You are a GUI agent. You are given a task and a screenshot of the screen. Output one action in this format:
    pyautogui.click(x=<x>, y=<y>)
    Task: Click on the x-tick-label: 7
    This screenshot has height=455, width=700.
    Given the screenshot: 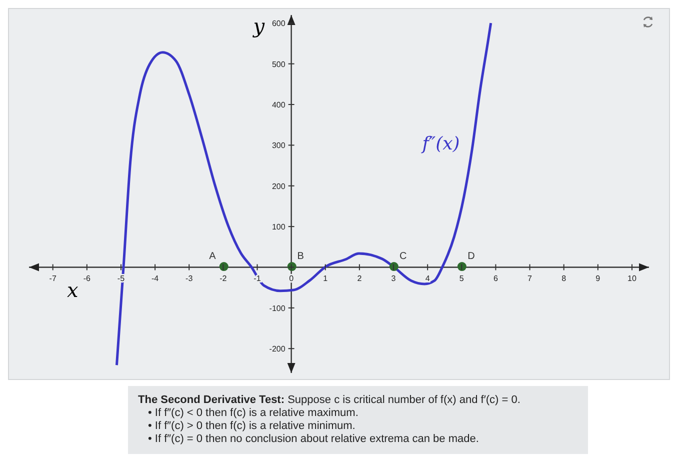 What is the action you would take?
    pyautogui.click(x=530, y=279)
    